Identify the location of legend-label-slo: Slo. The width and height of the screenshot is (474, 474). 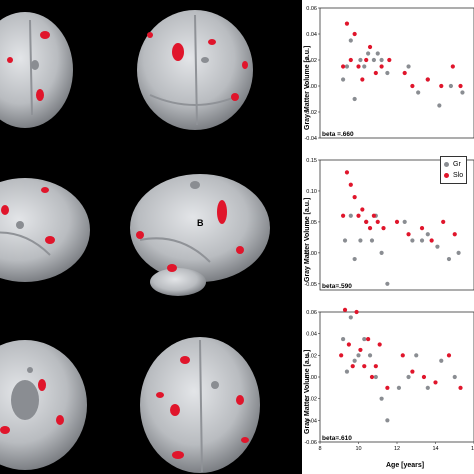
(458, 175).